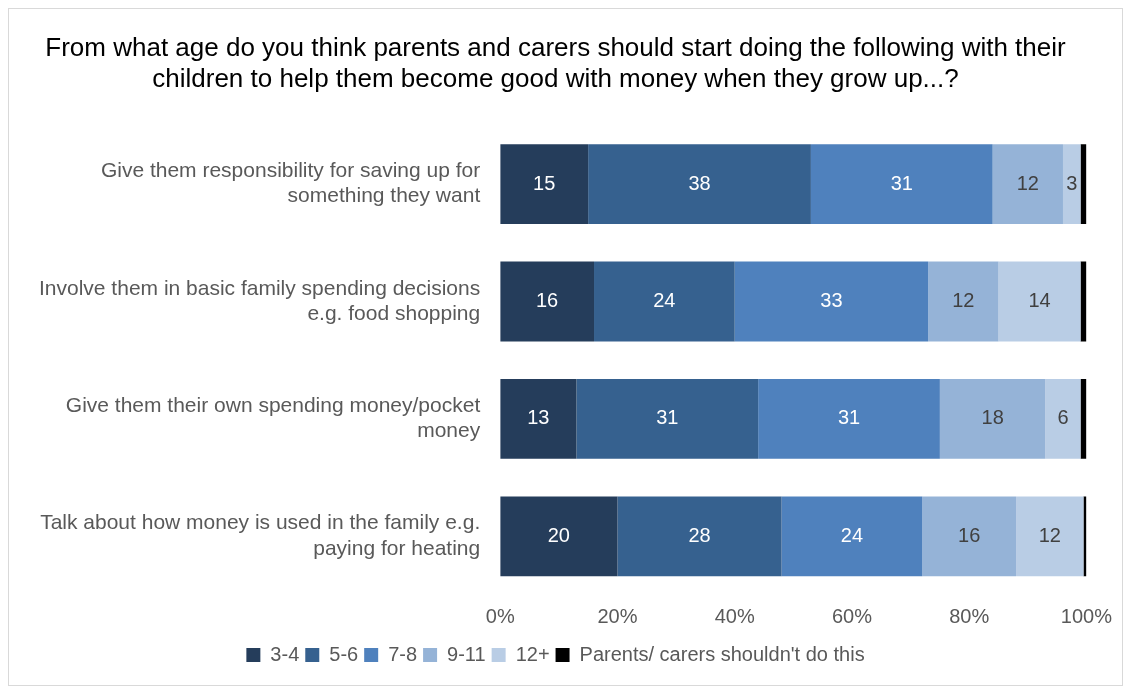 The width and height of the screenshot is (1131, 694). I want to click on data-label: 3, so click(1072, 182).